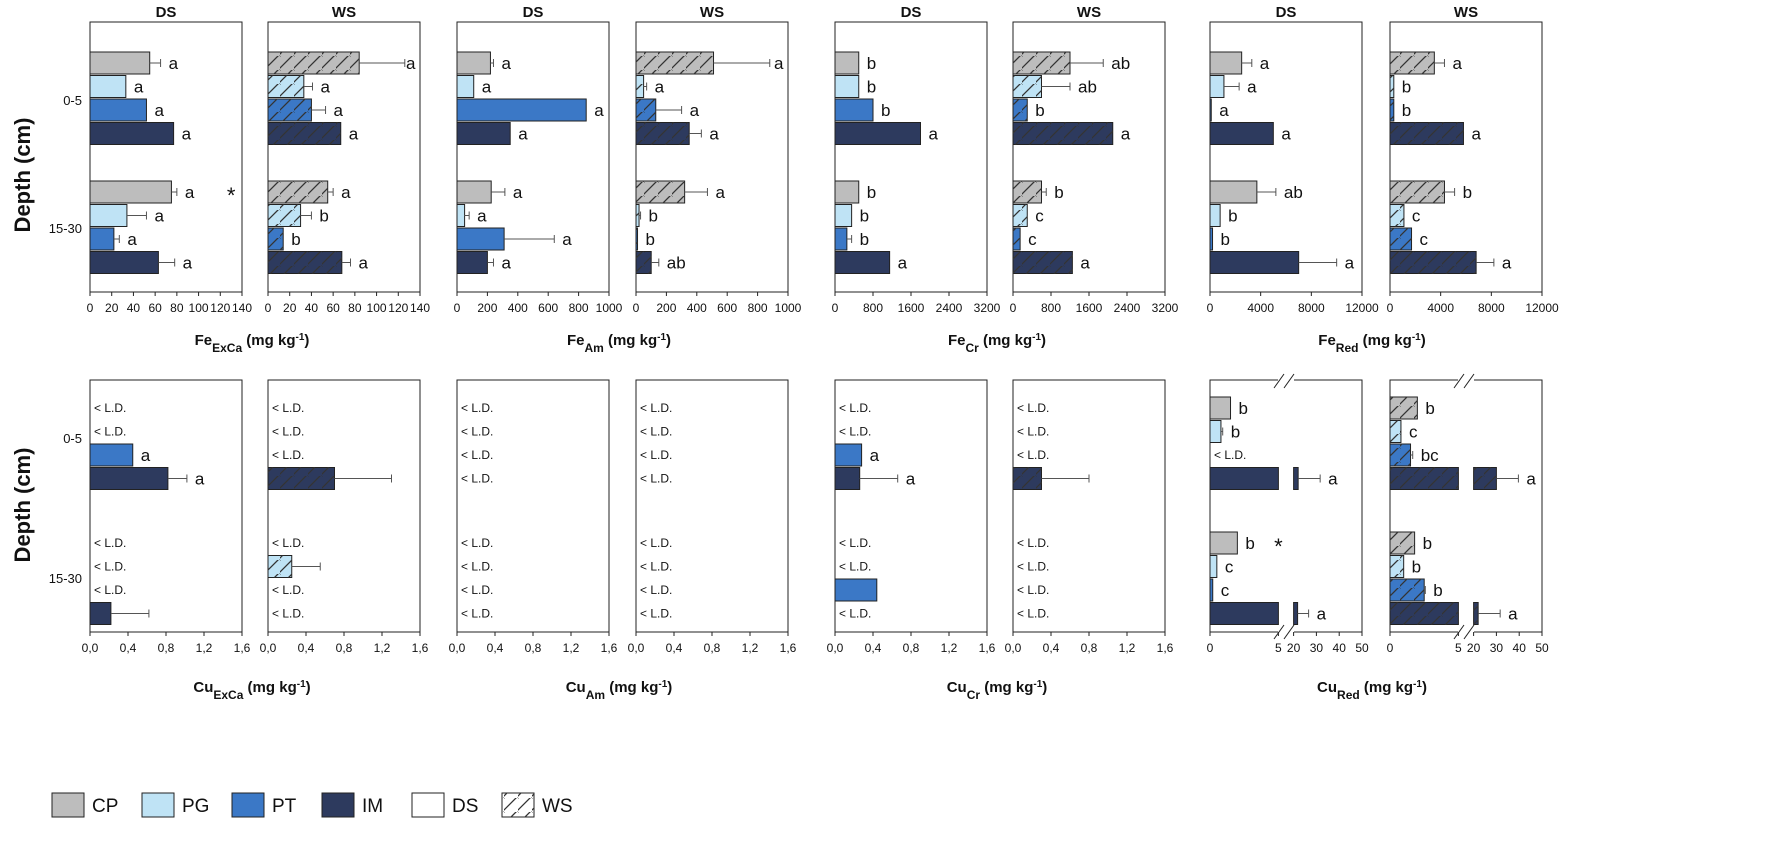  What do you see at coordinates (372, 806) in the screenshot?
I see `legend-label: IM` at bounding box center [372, 806].